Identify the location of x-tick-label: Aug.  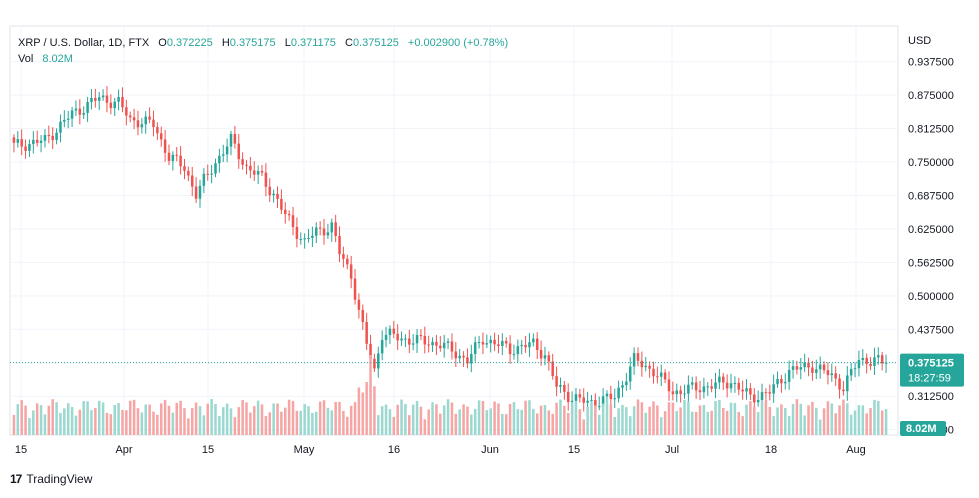
(856, 450).